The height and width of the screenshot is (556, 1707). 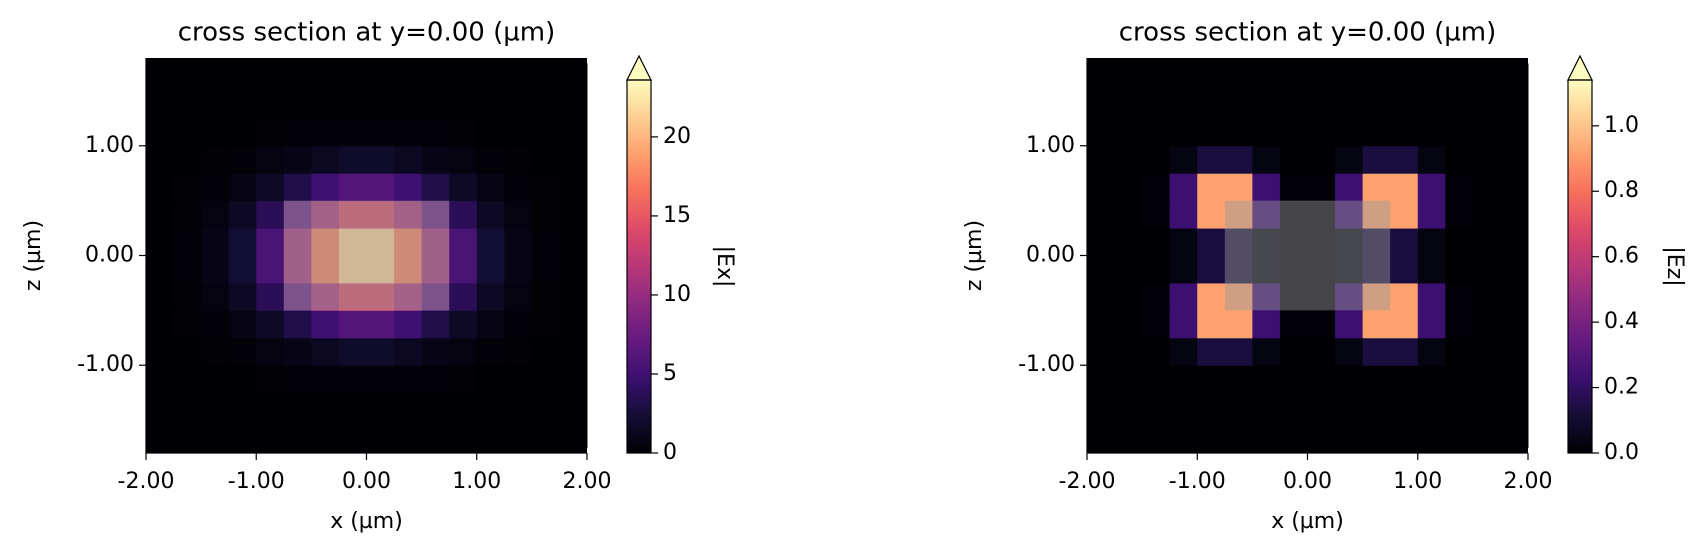 I want to click on colorbar, so click(x=1580, y=266).